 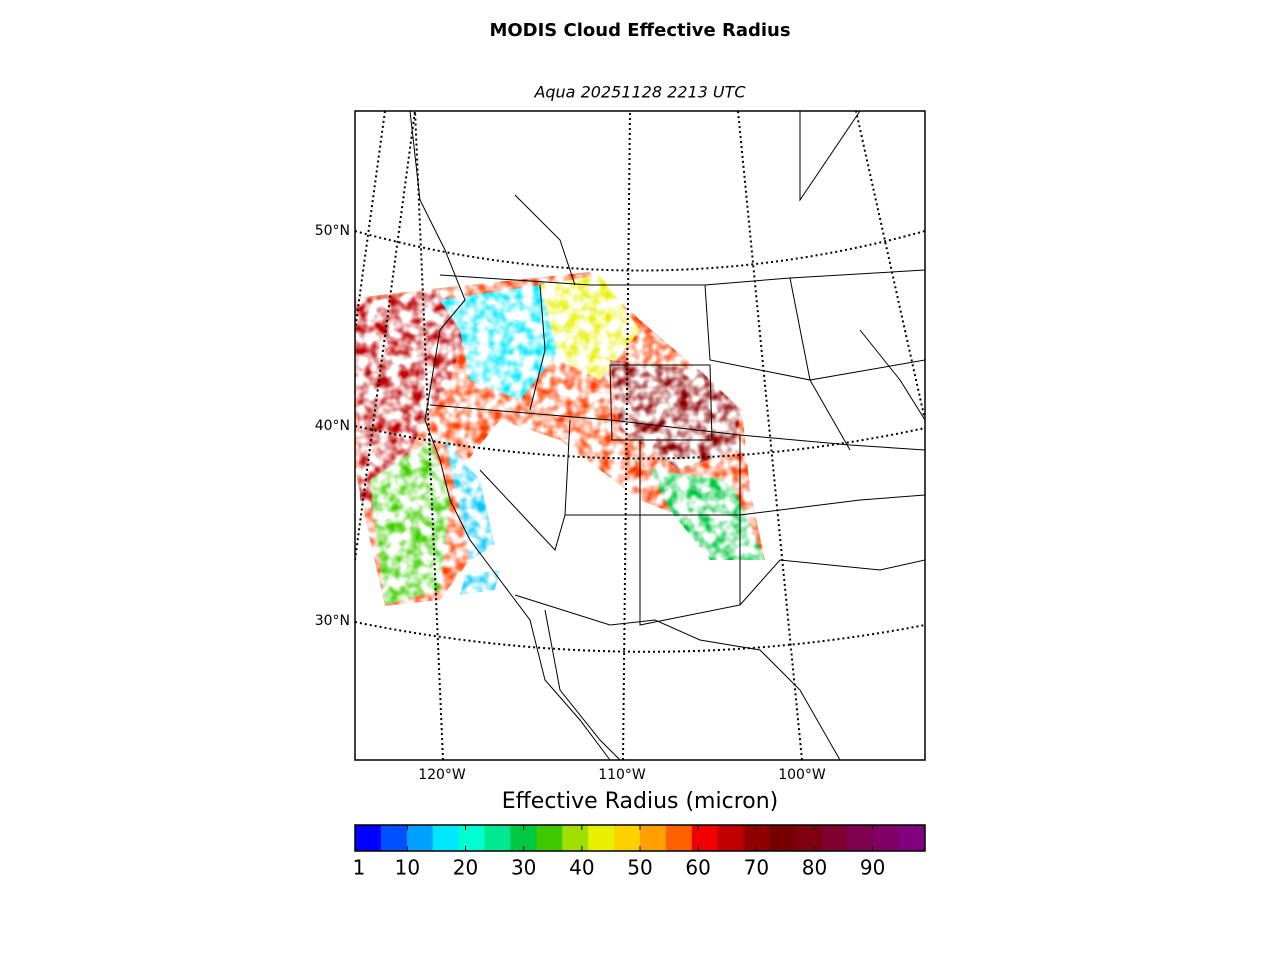 I want to click on colorbar-tick-label: 20, so click(x=465, y=868).